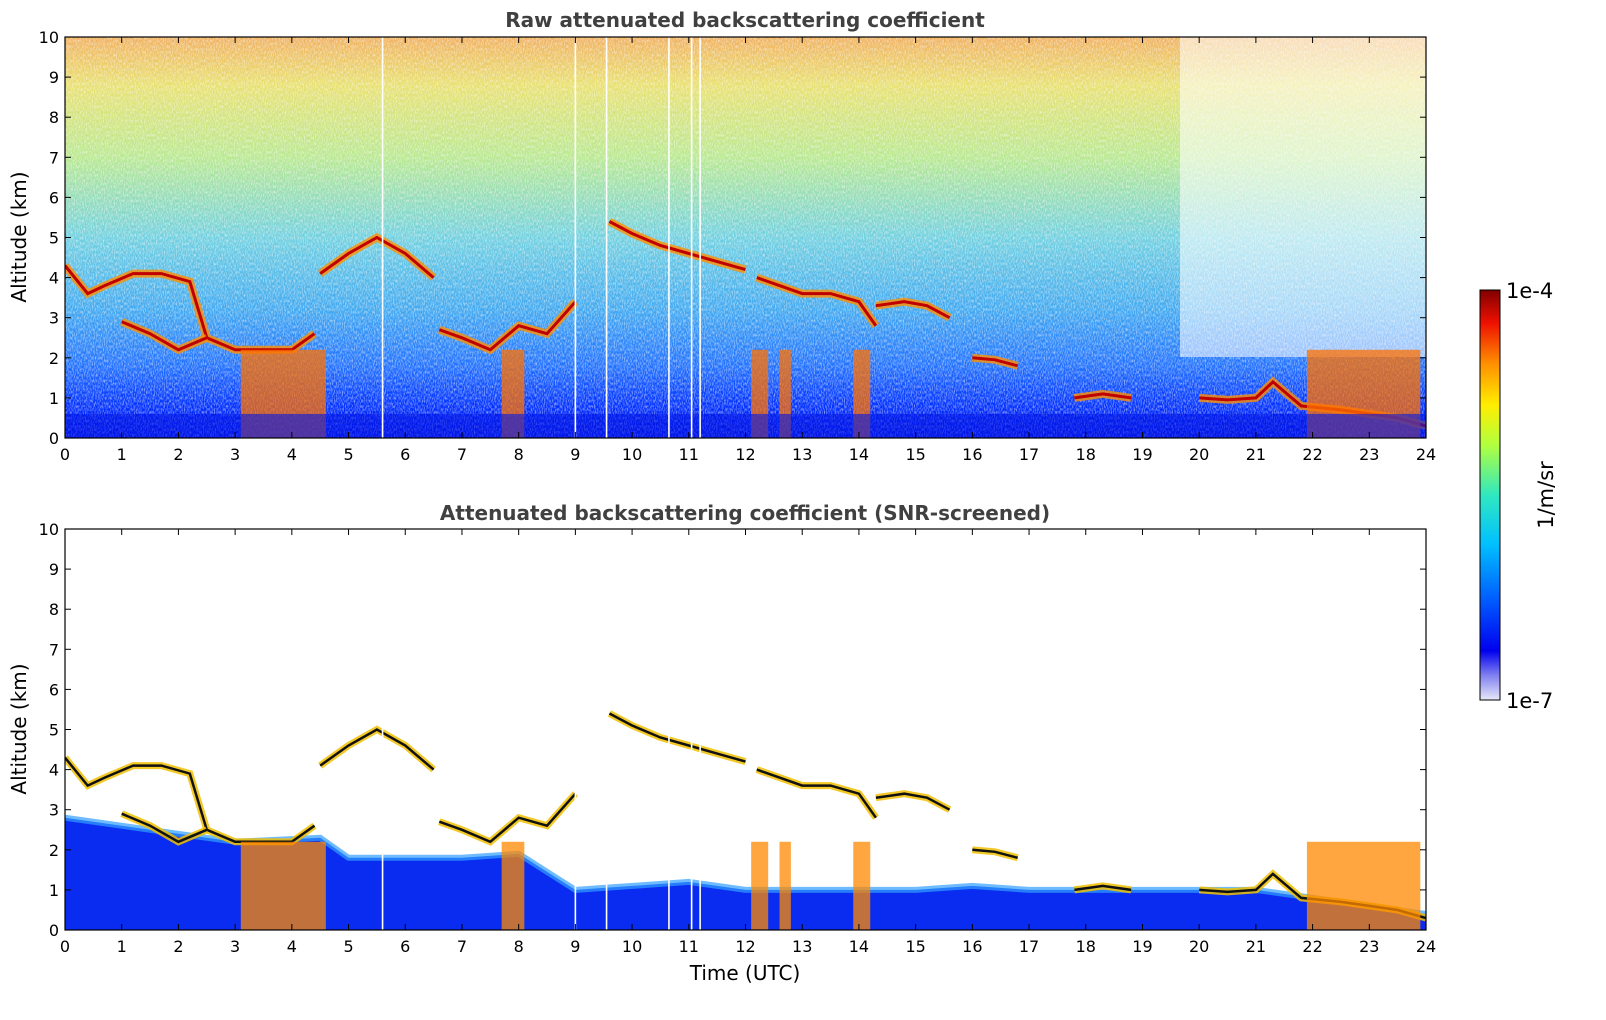 Image resolution: width=1606 pixels, height=1020 pixels. Describe the element at coordinates (1256, 454) in the screenshot. I see `top-x-tick-label: 21` at that location.